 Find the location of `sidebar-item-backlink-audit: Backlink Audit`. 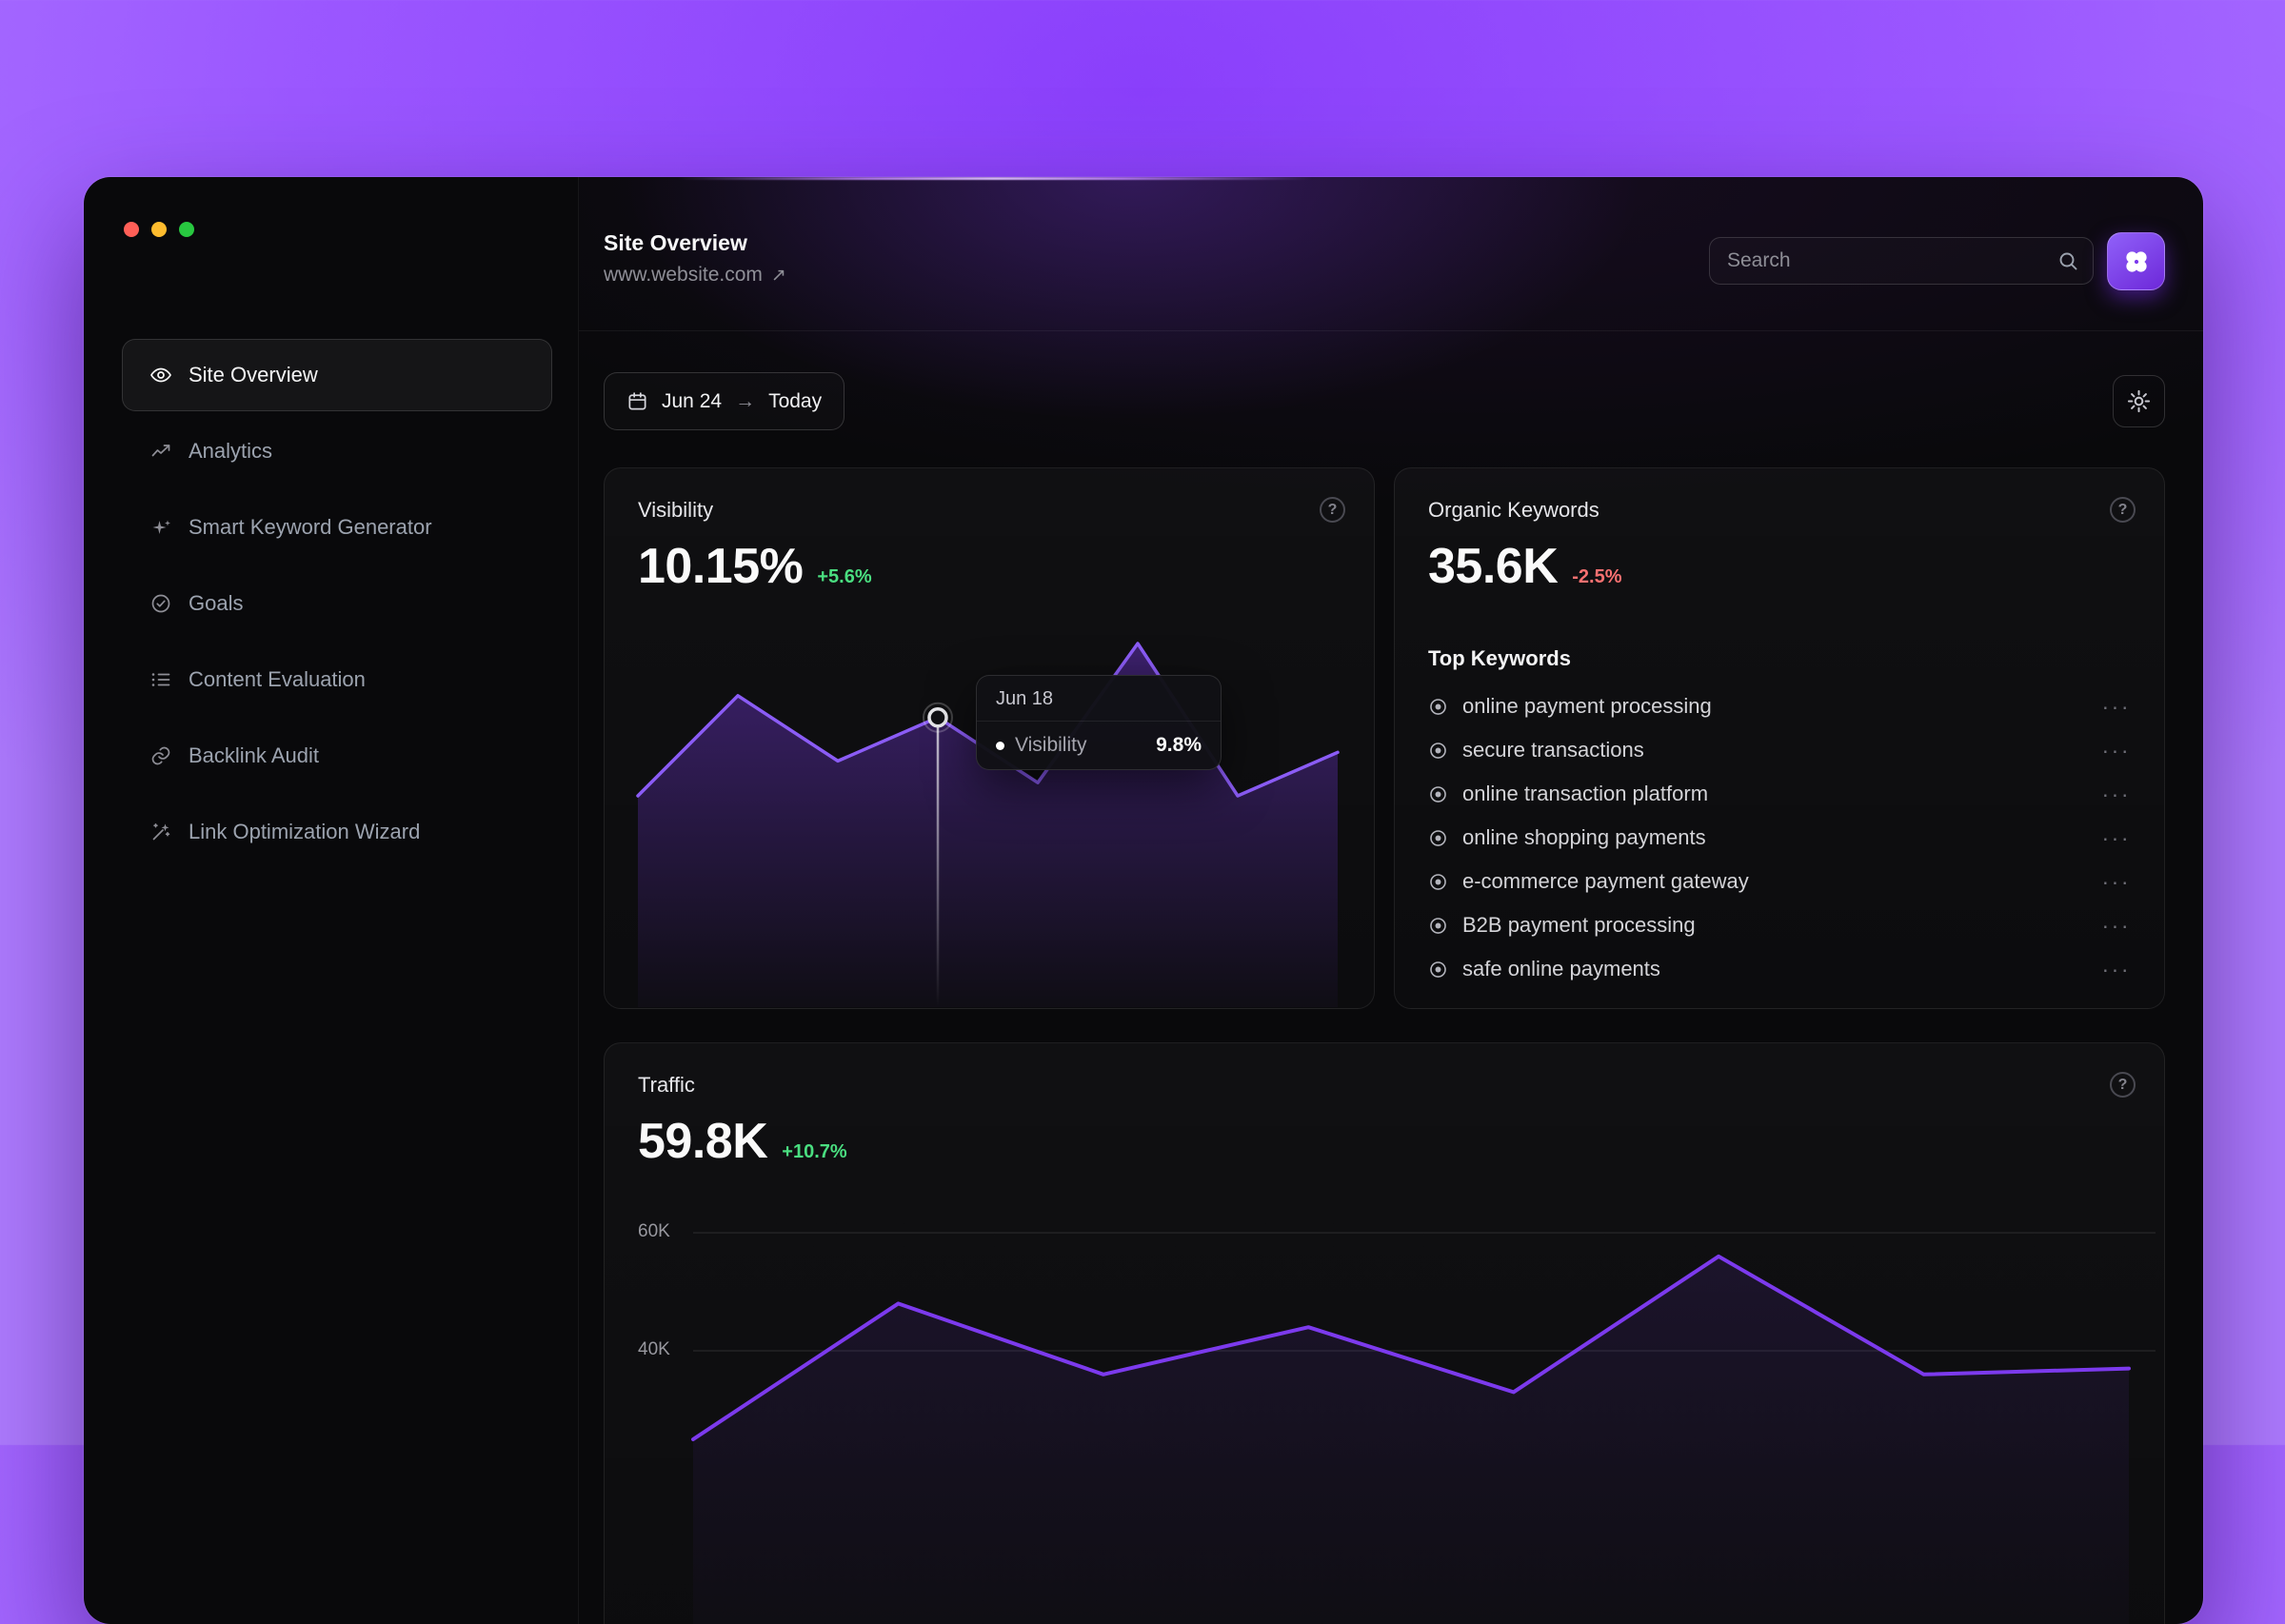

sidebar-item-backlink-audit: Backlink Audit is located at coordinates (337, 756).